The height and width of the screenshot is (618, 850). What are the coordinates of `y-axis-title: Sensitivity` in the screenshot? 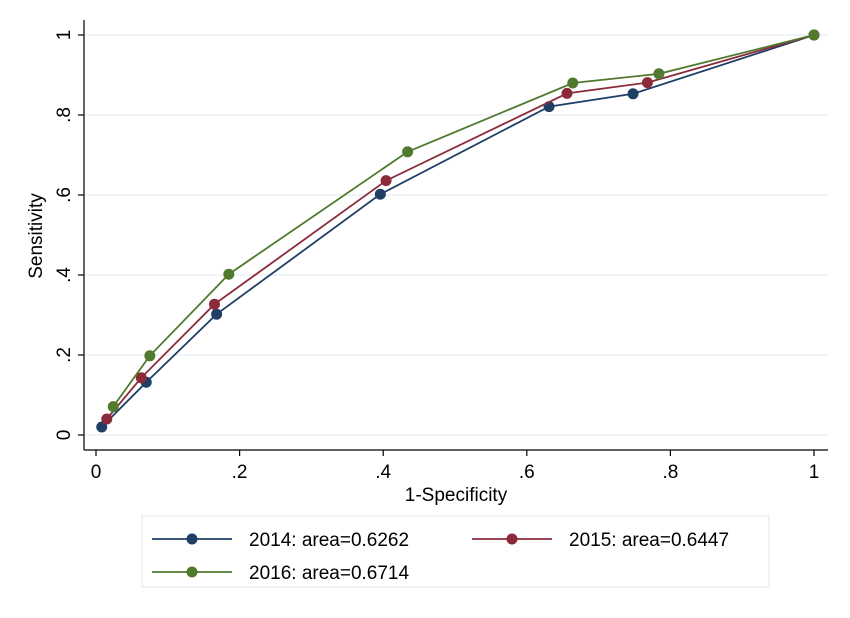 It's located at (36, 236).